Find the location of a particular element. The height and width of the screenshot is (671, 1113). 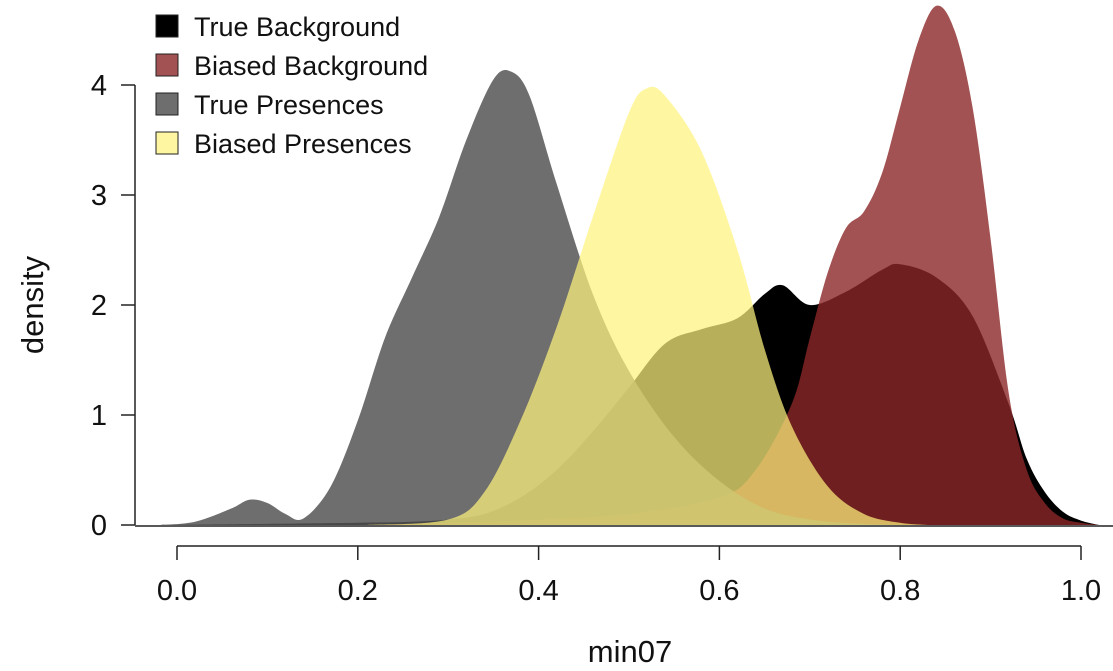

legend-swatch-true-background is located at coordinates (167, 26).